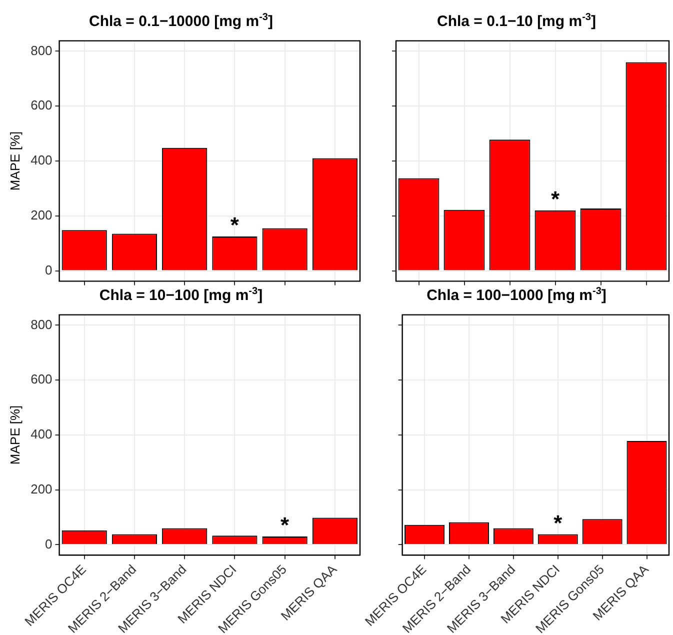 The width and height of the screenshot is (673, 635). Describe the element at coordinates (181, 294) in the screenshot. I see `chart-title: Chla = 10−100 [mg m$^{-3}$]` at that location.